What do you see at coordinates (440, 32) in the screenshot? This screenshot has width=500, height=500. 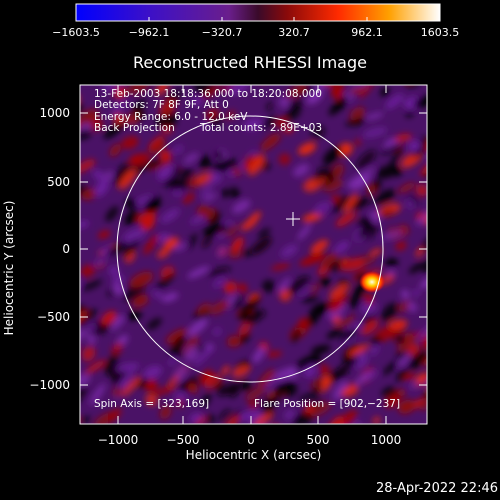 I see `colorbar-tick-label: 1603.5` at bounding box center [440, 32].